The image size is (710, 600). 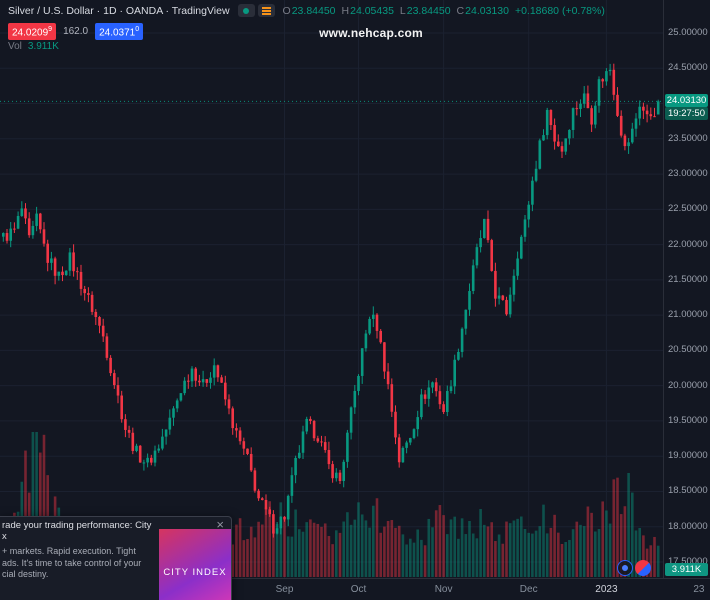 I want to click on time-axis-label: 23, so click(x=699, y=589).